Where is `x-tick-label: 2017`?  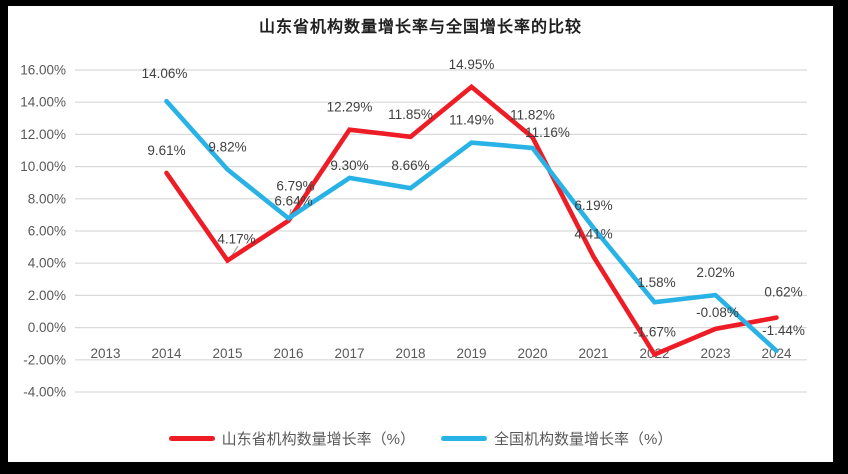 x-tick-label: 2017 is located at coordinates (349, 353).